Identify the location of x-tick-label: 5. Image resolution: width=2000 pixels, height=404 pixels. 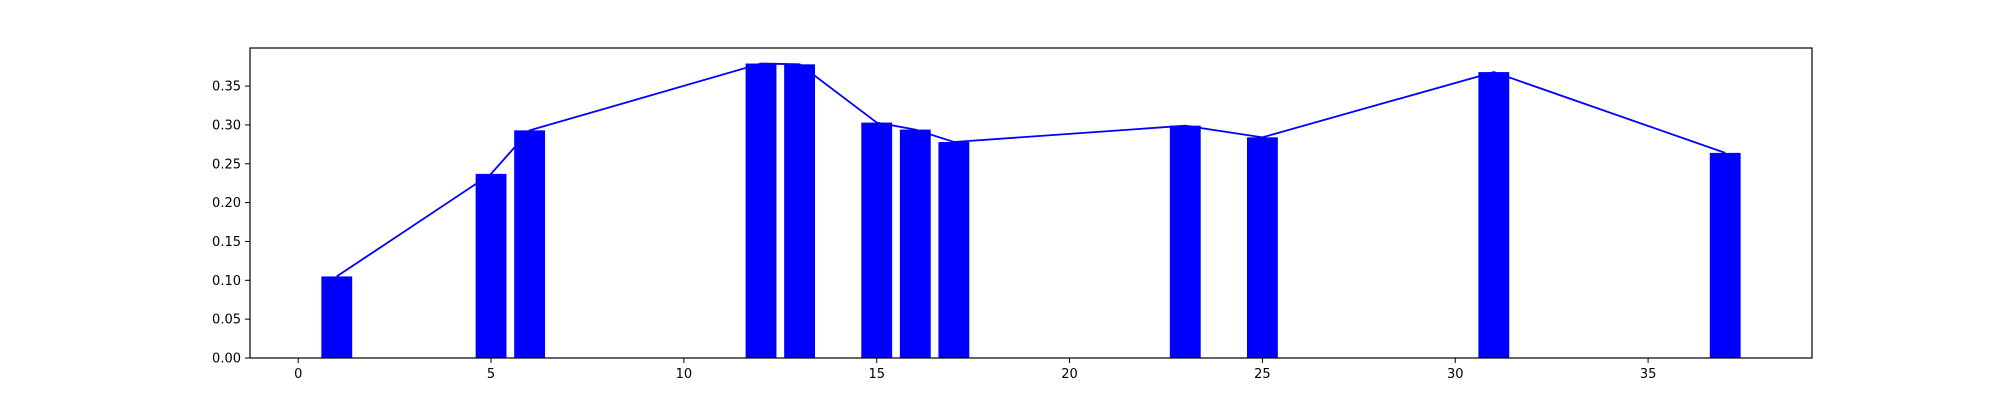
(491, 374).